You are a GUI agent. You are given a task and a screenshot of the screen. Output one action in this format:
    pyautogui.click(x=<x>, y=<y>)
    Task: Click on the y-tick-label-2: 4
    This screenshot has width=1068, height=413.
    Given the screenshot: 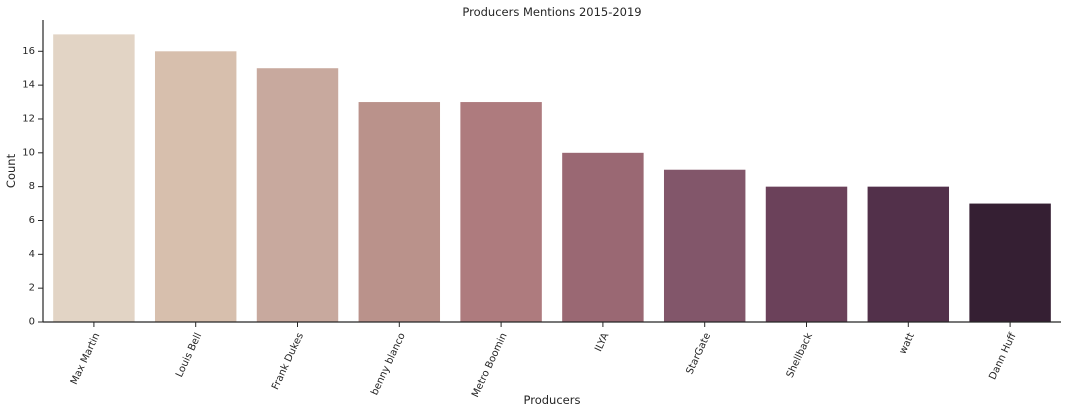 What is the action you would take?
    pyautogui.click(x=32, y=254)
    